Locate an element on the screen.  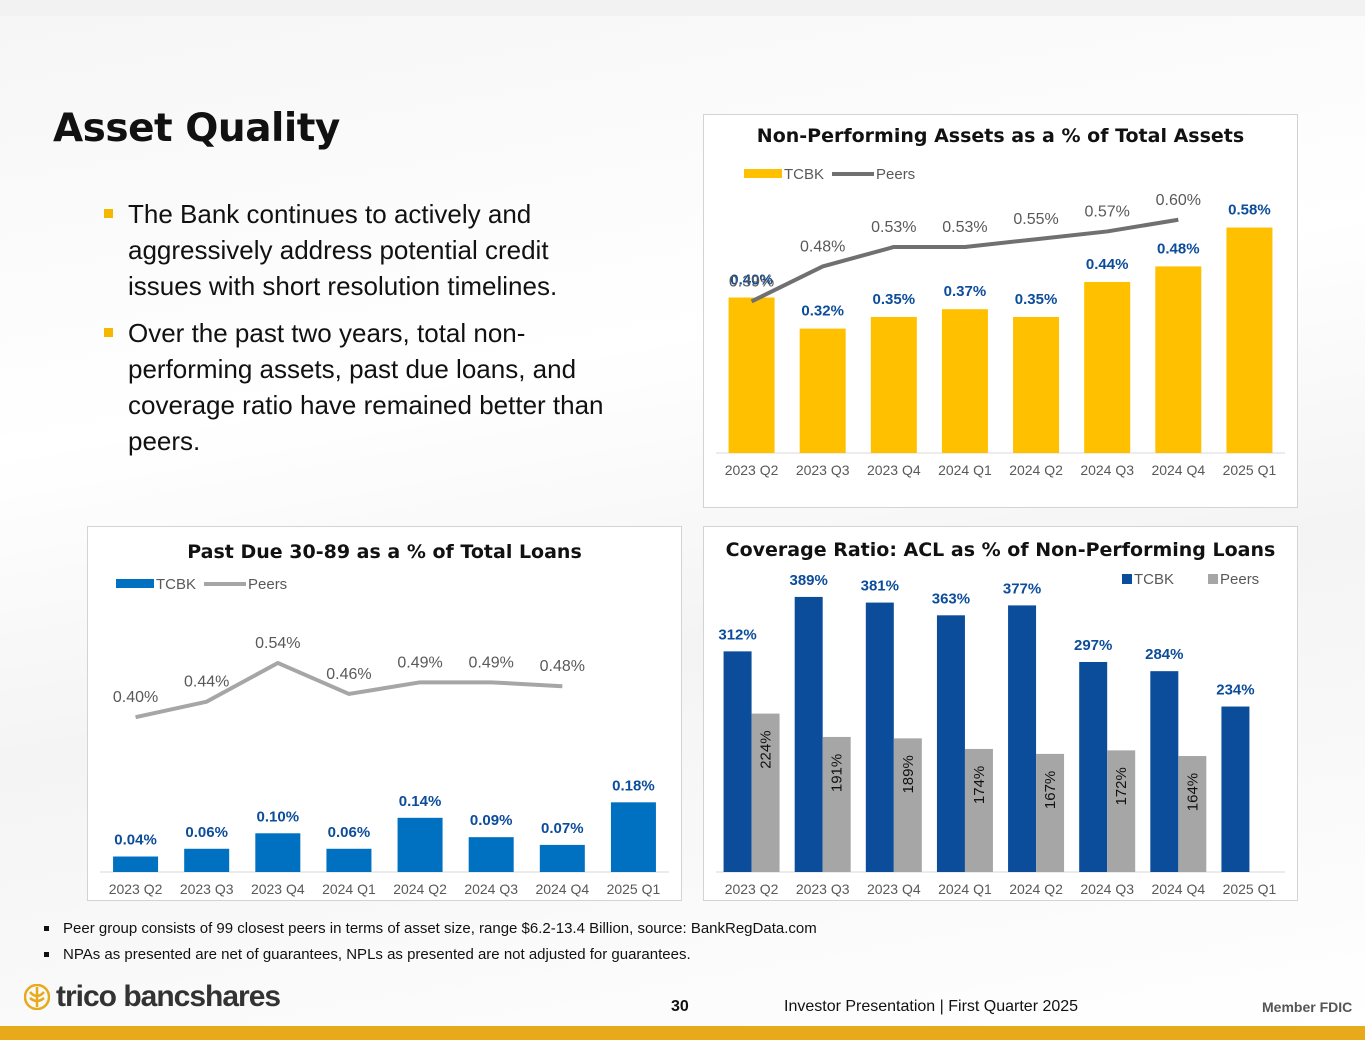
data-label-tcbk: 0.48% is located at coordinates (1178, 248).